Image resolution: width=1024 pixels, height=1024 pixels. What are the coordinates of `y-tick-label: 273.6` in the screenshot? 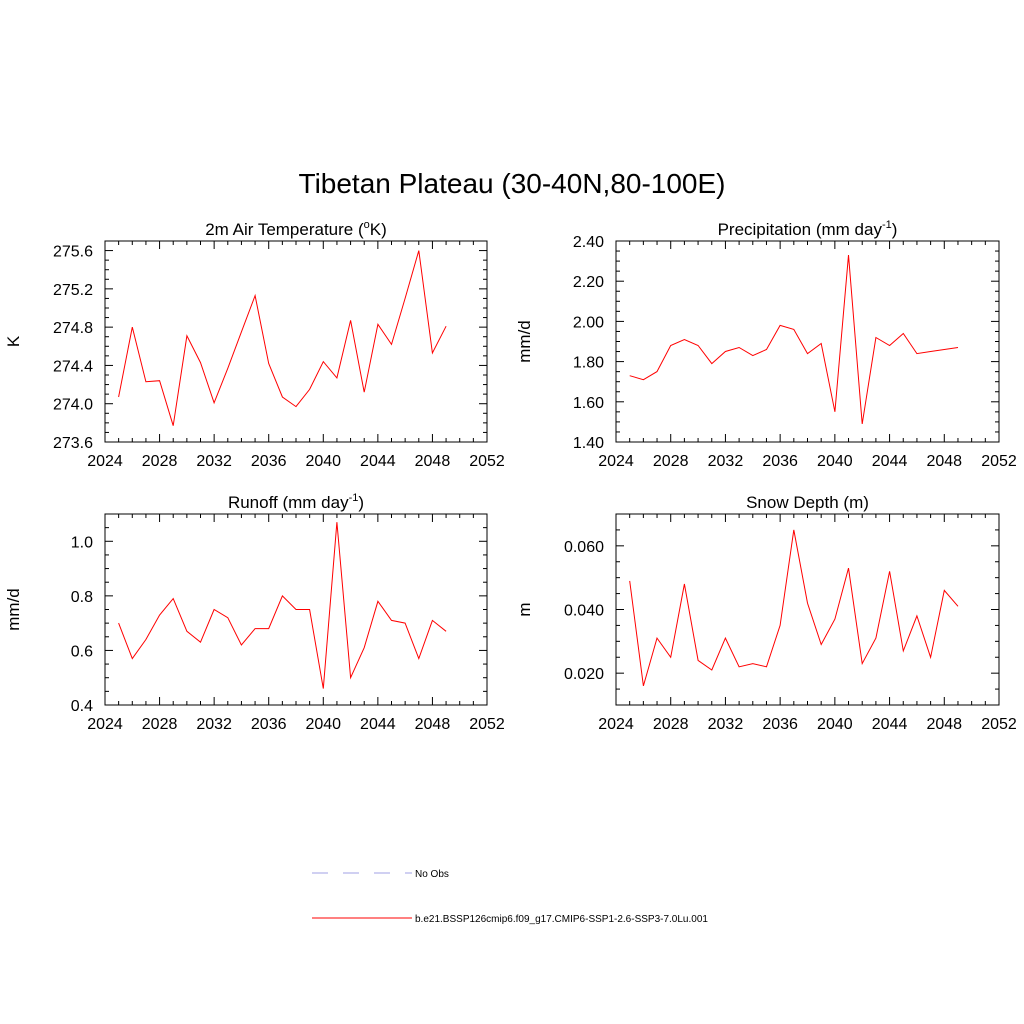 It's located at (73, 443).